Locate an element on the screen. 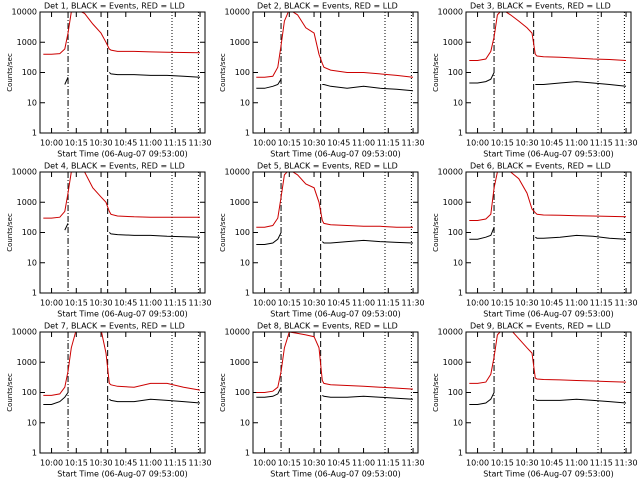 The image size is (640, 480). chart-title: Det 5, BLACK = Events, RED = LLD is located at coordinates (327, 166).